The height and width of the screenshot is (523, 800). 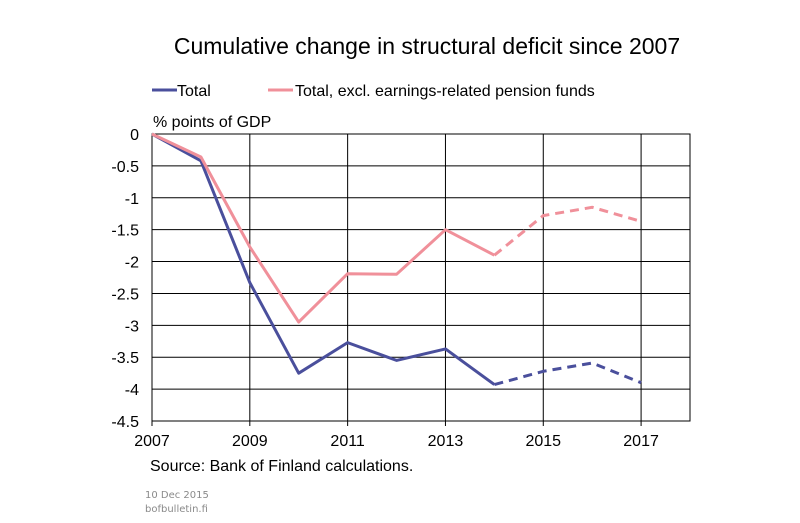 What do you see at coordinates (176, 509) in the screenshot?
I see `footer-site: bofbulletin.fi` at bounding box center [176, 509].